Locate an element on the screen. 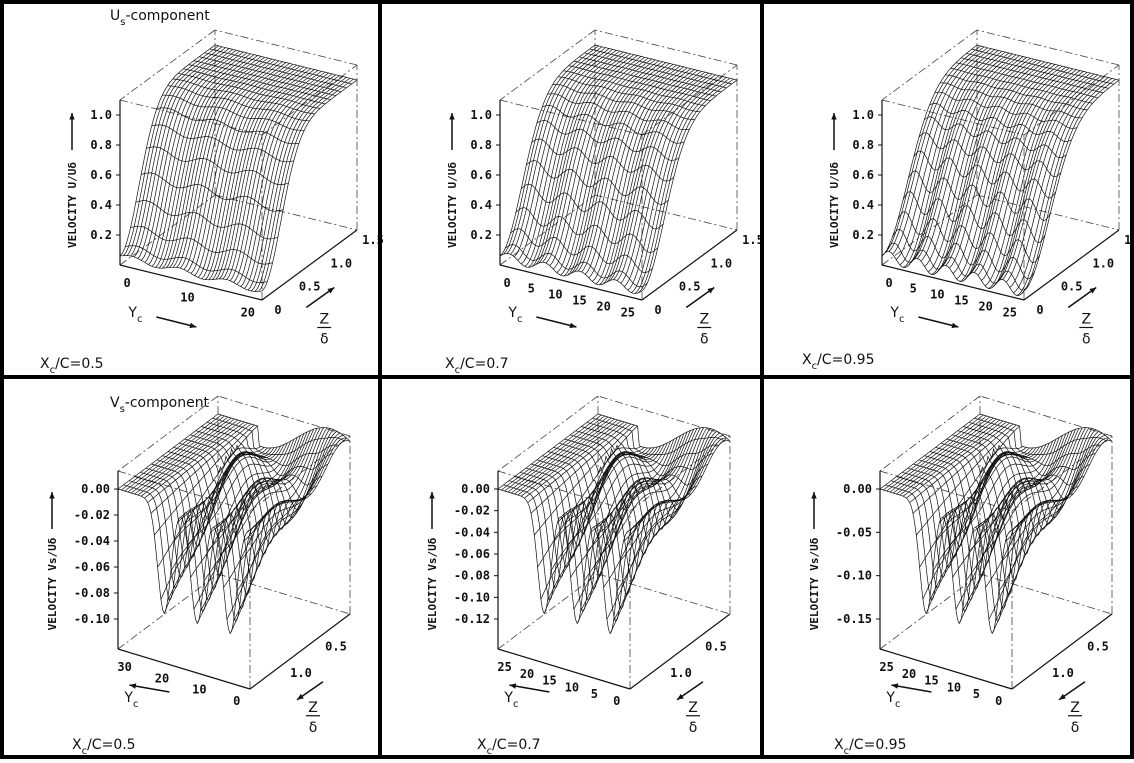 This screenshot has width=1134, height=763. panel-title-main: V is located at coordinates (115, 403).